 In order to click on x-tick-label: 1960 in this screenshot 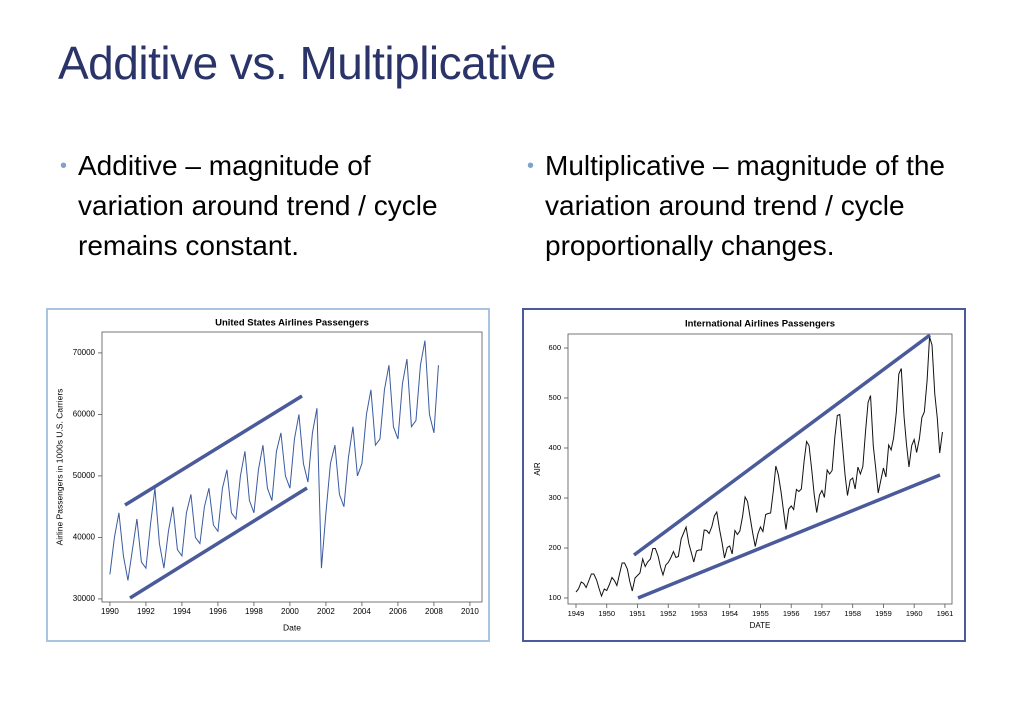, I will do `click(914, 613)`.